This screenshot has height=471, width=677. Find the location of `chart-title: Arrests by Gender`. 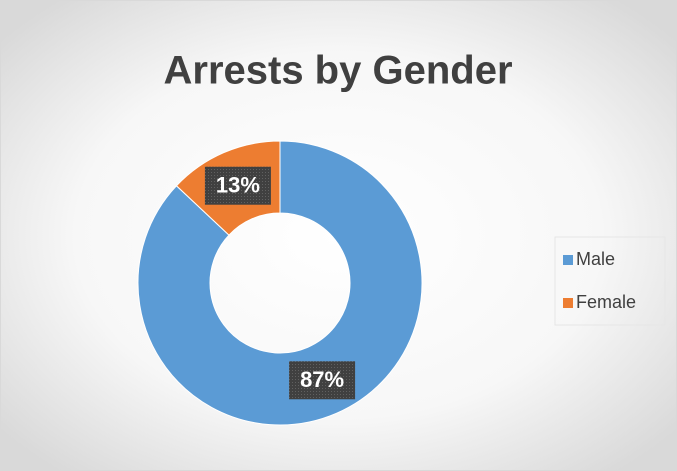

chart-title: Arrests by Gender is located at coordinates (337, 71).